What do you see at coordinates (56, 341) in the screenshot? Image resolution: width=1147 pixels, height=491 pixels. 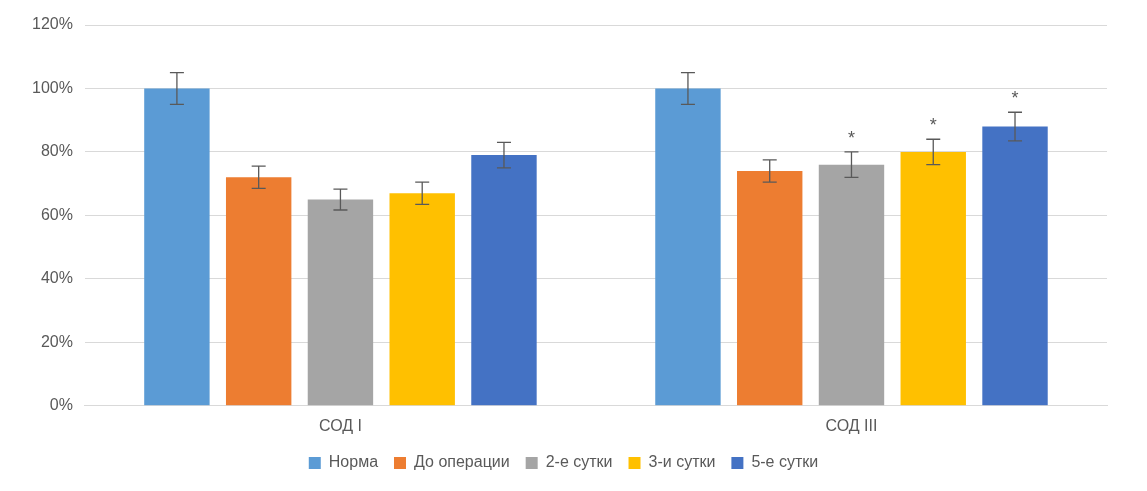 I see `y-tick-label: 20%` at bounding box center [56, 341].